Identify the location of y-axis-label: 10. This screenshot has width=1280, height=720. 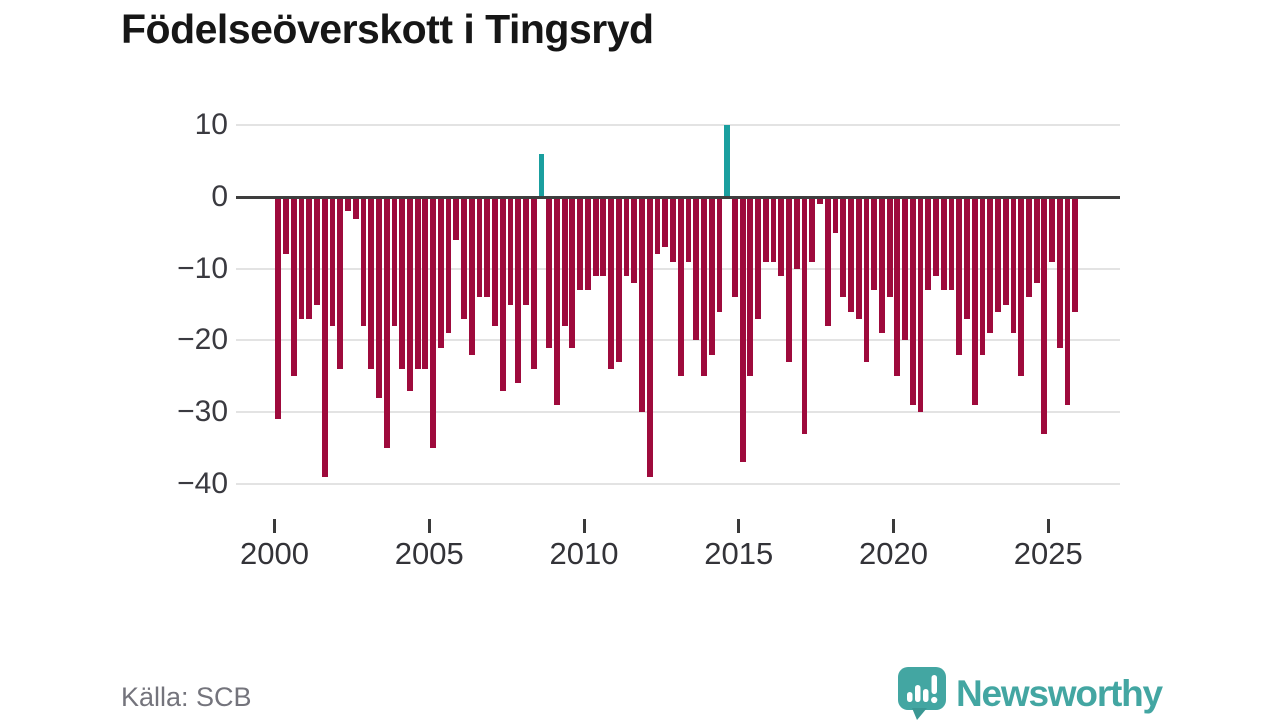
(211, 125).